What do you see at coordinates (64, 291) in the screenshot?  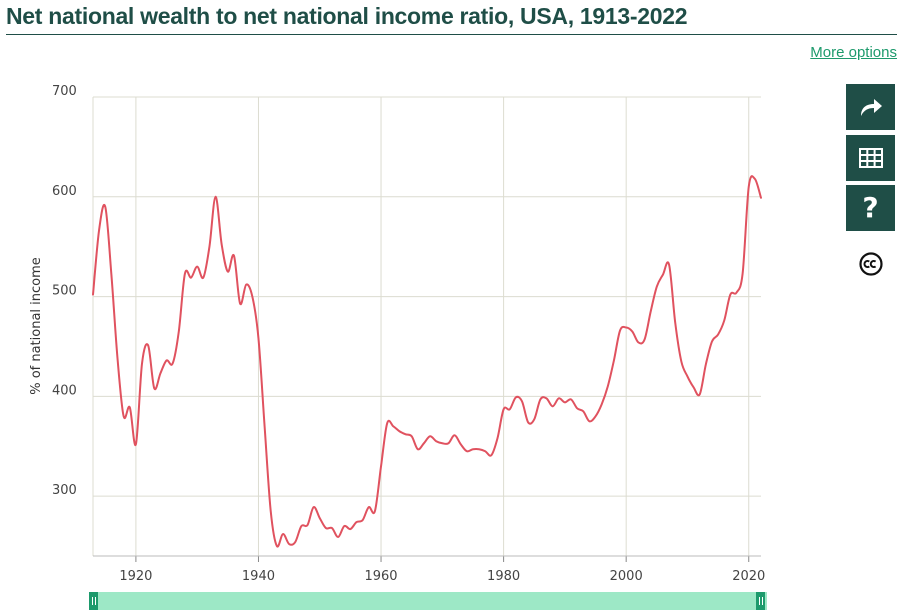 I see `y-tick-label: 500` at bounding box center [64, 291].